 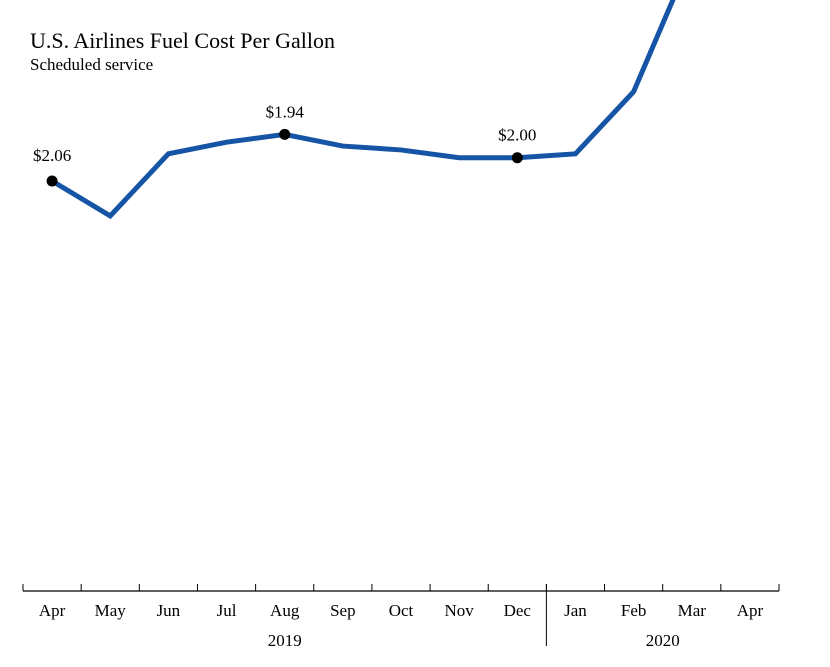 I want to click on data-label: $2.00, so click(x=517, y=135).